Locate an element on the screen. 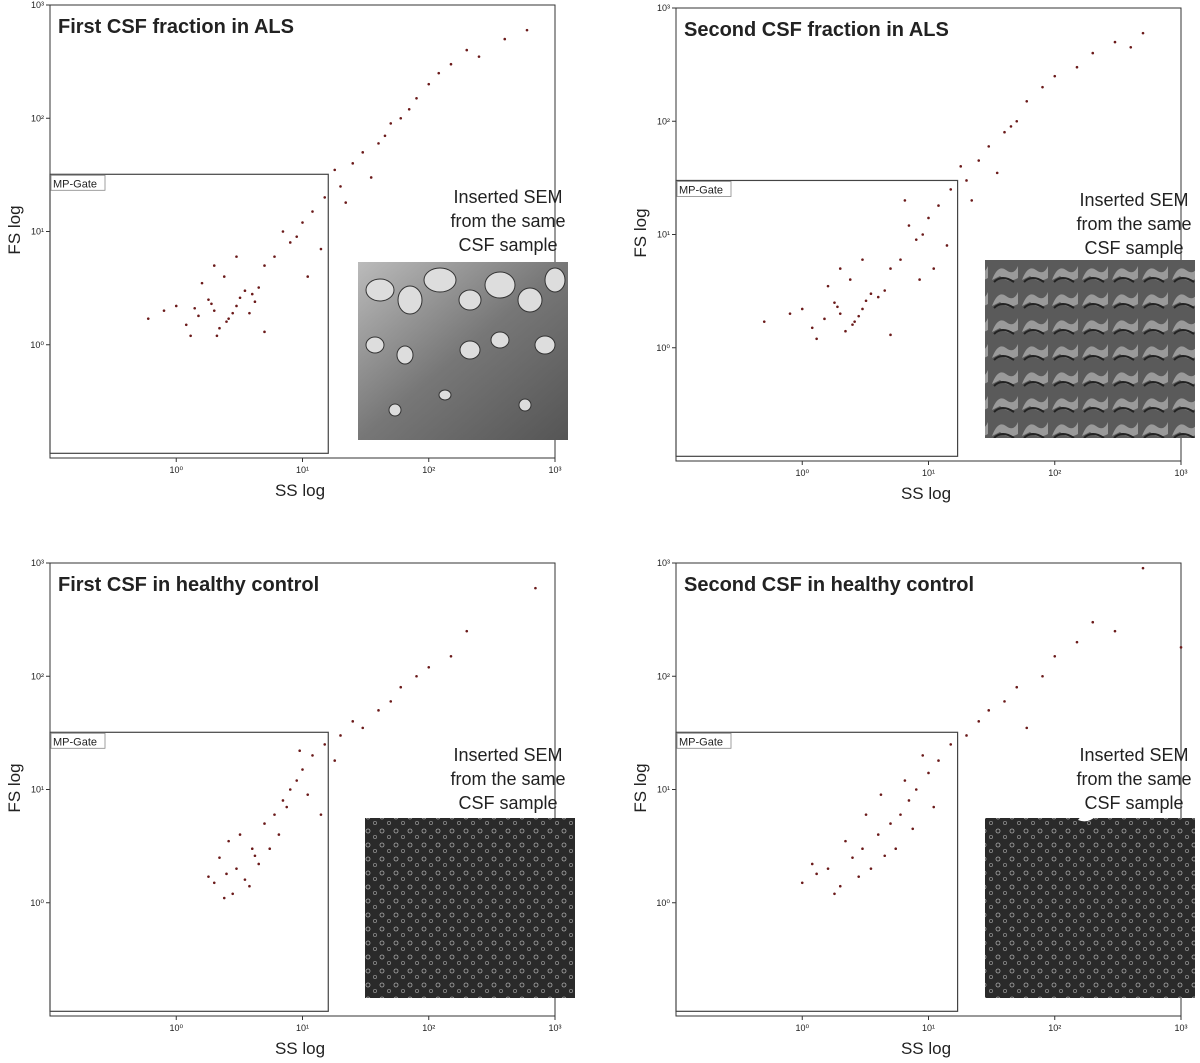 This screenshot has width=1200, height=1063. sem-particle is located at coordinates (1087, 817).